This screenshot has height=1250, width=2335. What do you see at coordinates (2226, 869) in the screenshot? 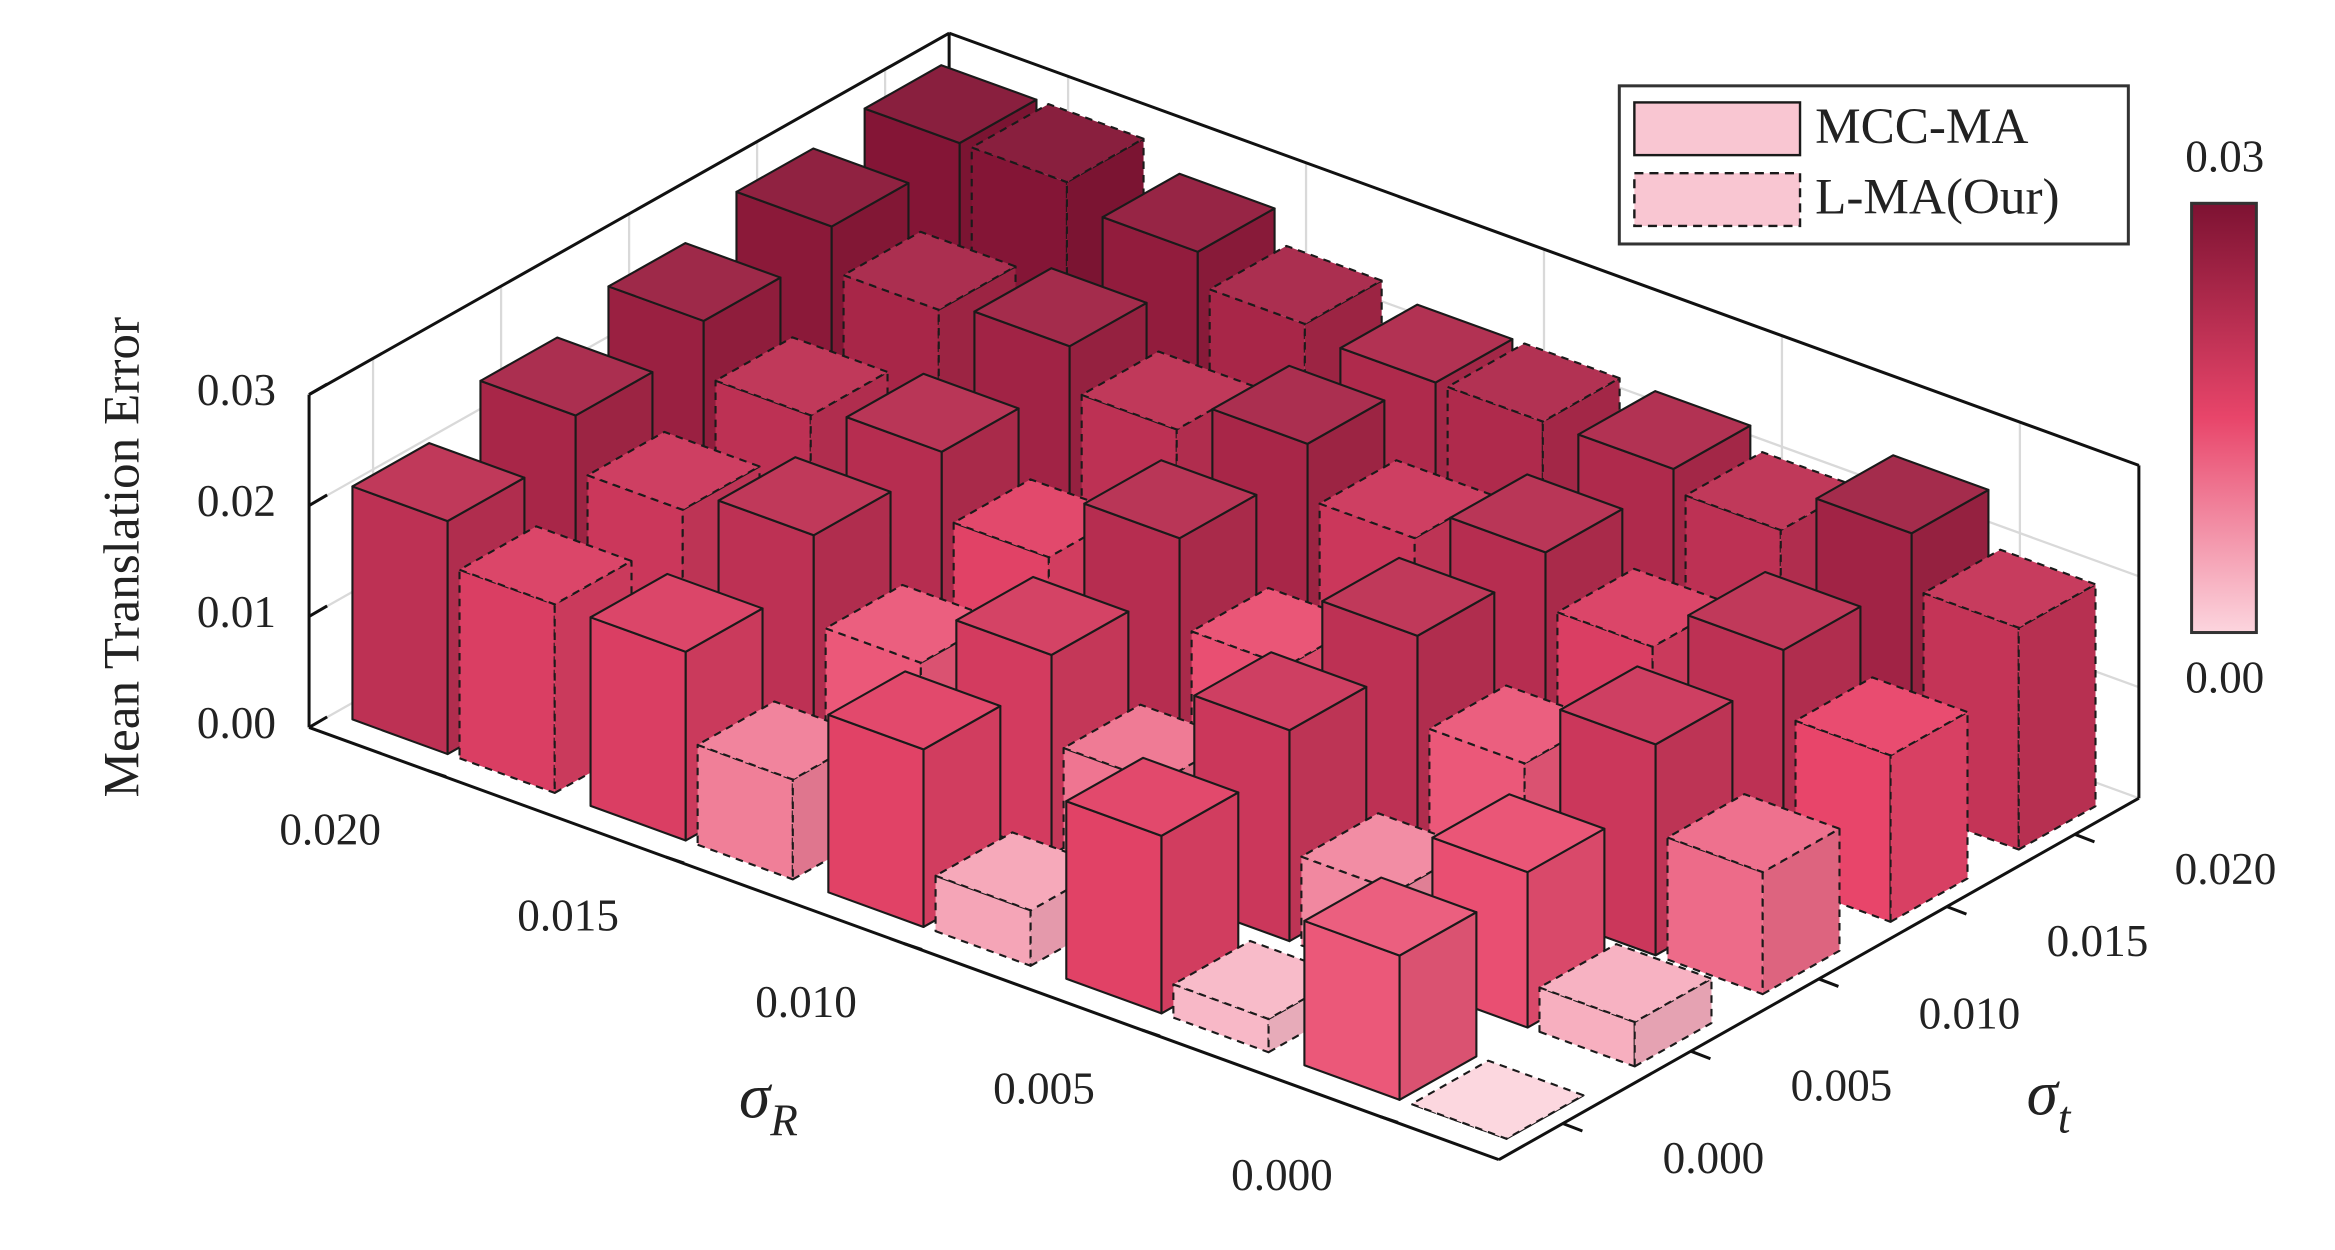
I see `y-tick-label: 0.020` at bounding box center [2226, 869].